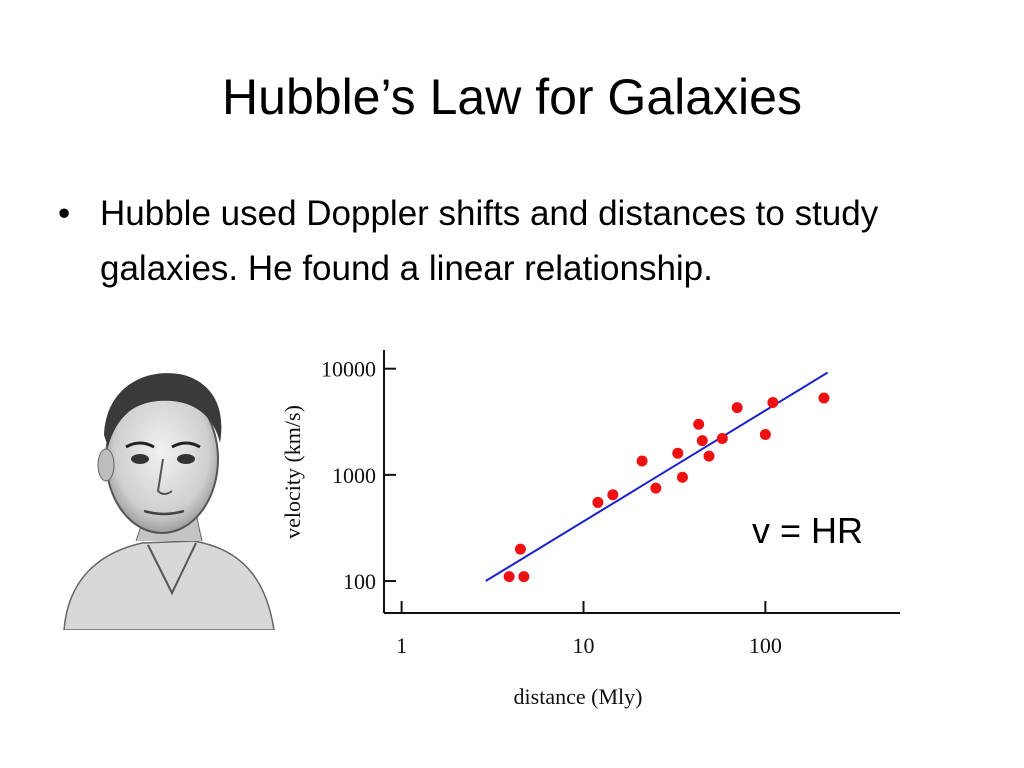  Describe the element at coordinates (666, 487) in the screenshot. I see `data-points` at that location.